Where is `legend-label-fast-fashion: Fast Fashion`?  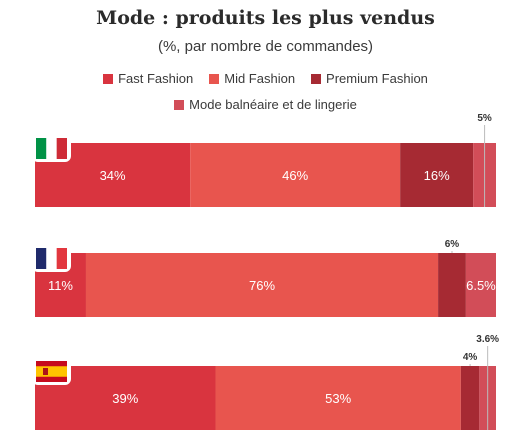 legend-label-fast-fashion: Fast Fashion is located at coordinates (156, 78).